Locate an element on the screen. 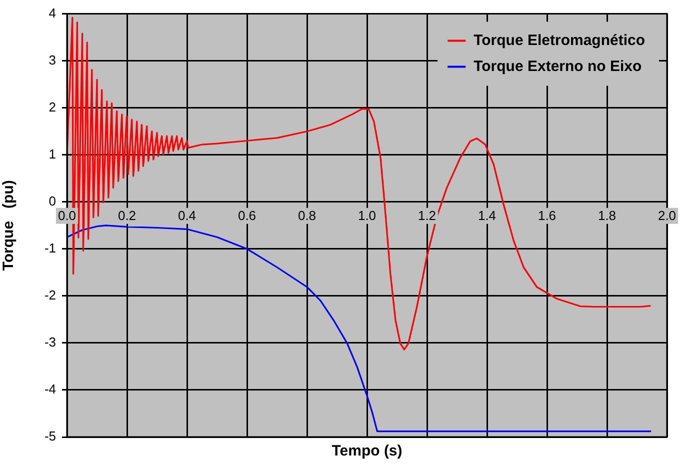 The image size is (688, 466). x-tick-label: 2.0 is located at coordinates (667, 215).